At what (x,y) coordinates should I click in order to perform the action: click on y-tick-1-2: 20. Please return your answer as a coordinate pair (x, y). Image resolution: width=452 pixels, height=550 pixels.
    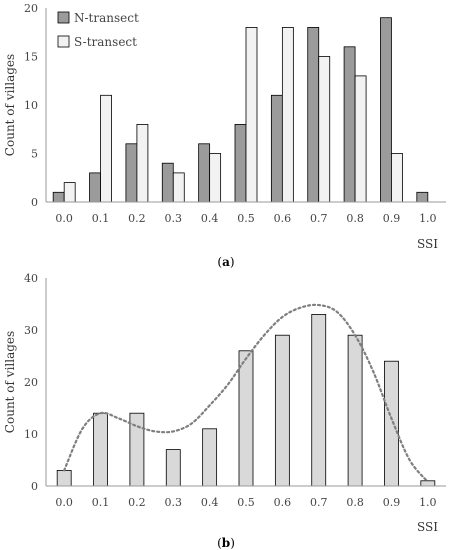
    Looking at the image, I should click on (31, 382).